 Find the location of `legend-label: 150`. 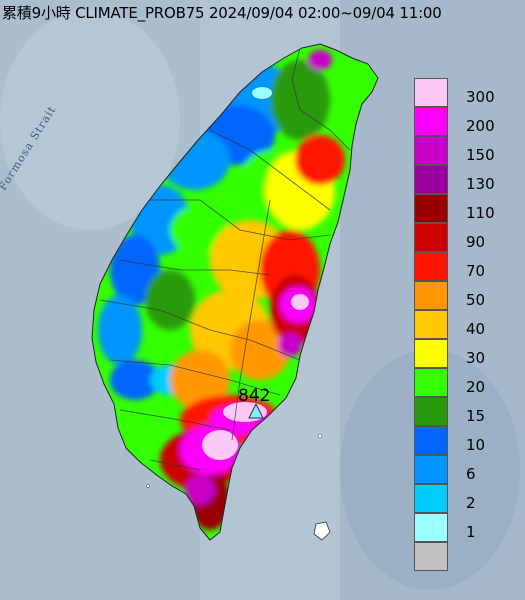

legend-label: 150 is located at coordinates (480, 155).